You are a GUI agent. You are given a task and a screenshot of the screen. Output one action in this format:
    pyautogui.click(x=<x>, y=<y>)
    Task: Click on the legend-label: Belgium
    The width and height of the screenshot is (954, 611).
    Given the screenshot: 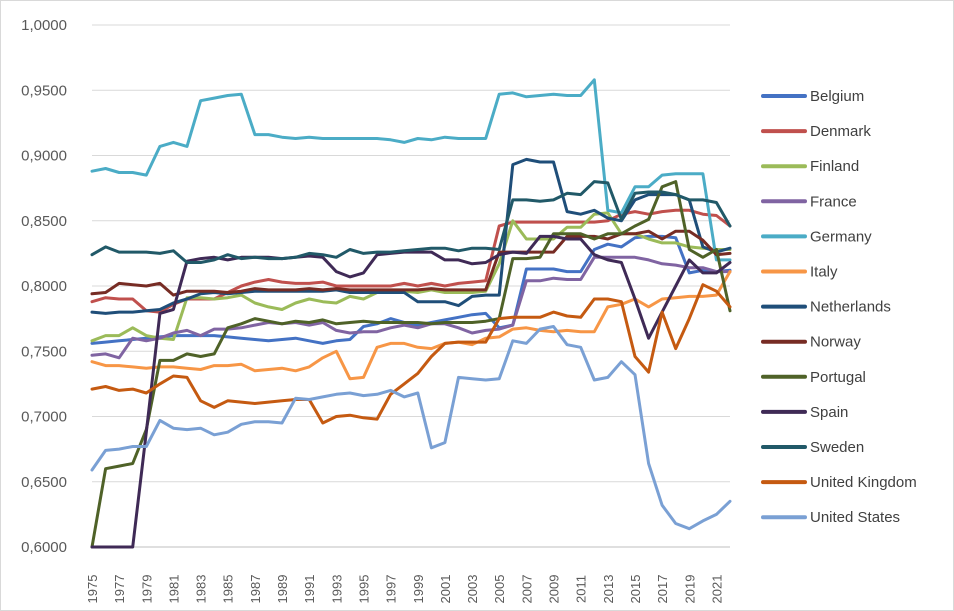 What is the action you would take?
    pyautogui.click(x=837, y=96)
    